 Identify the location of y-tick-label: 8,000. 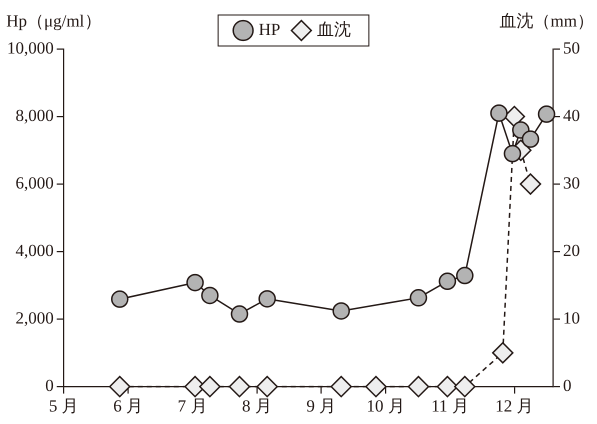
(35, 115).